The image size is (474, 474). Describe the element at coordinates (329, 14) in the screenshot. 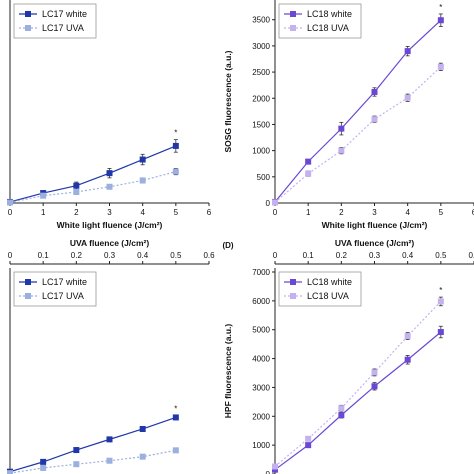

I see `legend-label: LC18 white` at that location.